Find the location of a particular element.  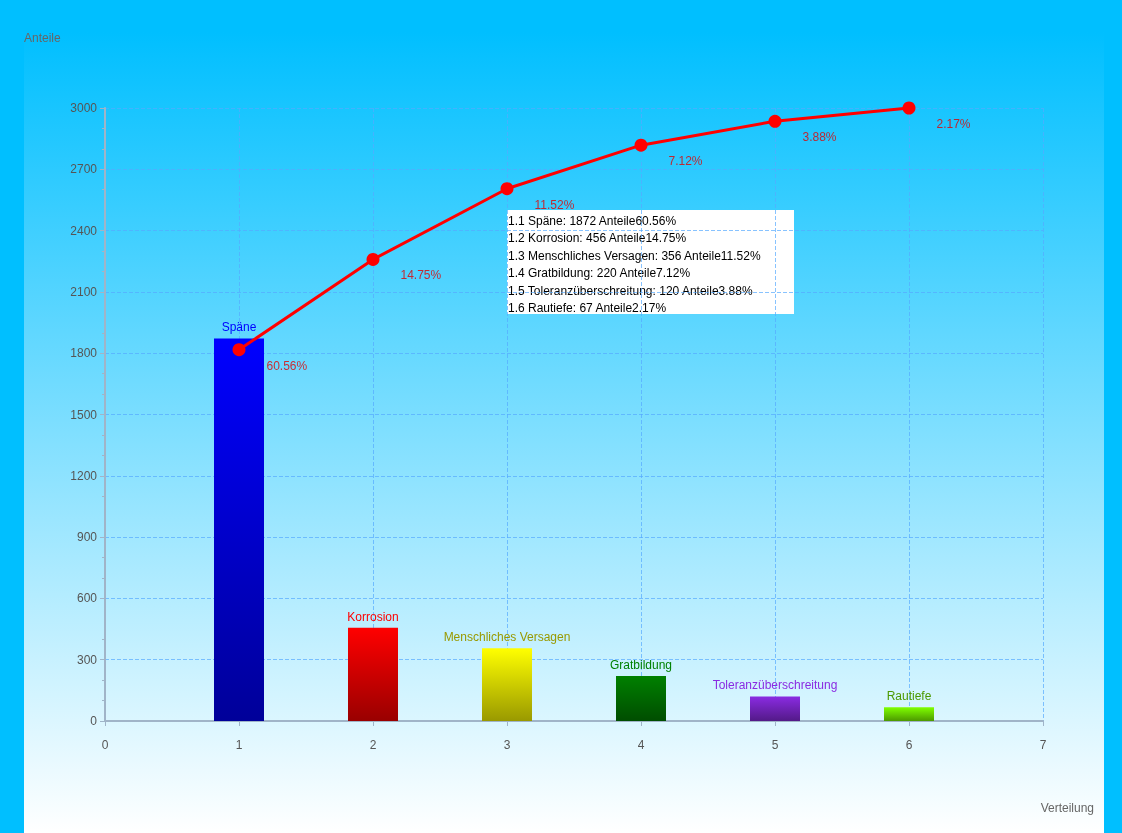

annotation: 60.56% is located at coordinates (287, 365).